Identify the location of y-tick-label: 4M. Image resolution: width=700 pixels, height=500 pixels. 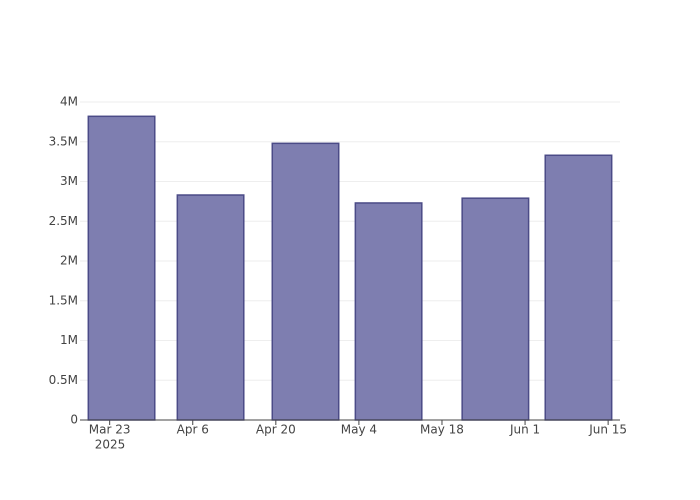
(69, 102).